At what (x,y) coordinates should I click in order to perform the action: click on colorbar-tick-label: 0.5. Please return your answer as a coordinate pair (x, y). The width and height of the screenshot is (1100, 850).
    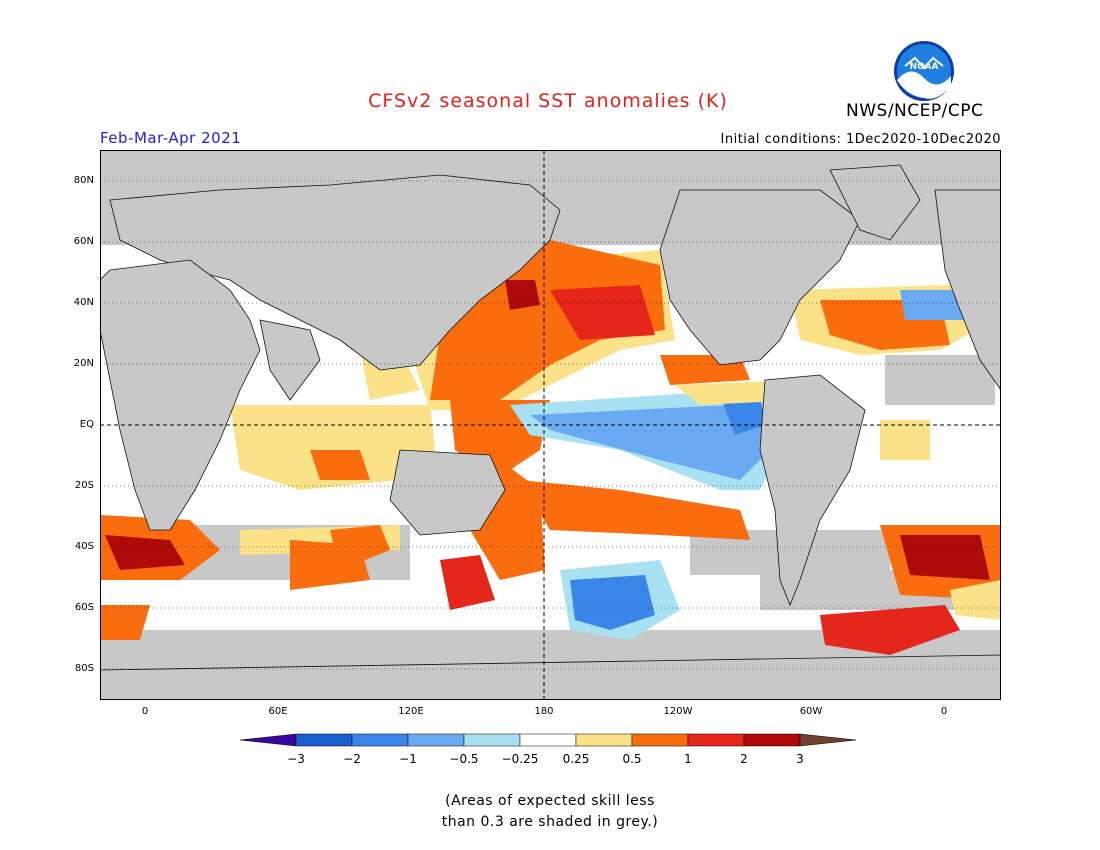
    Looking at the image, I should click on (632, 759).